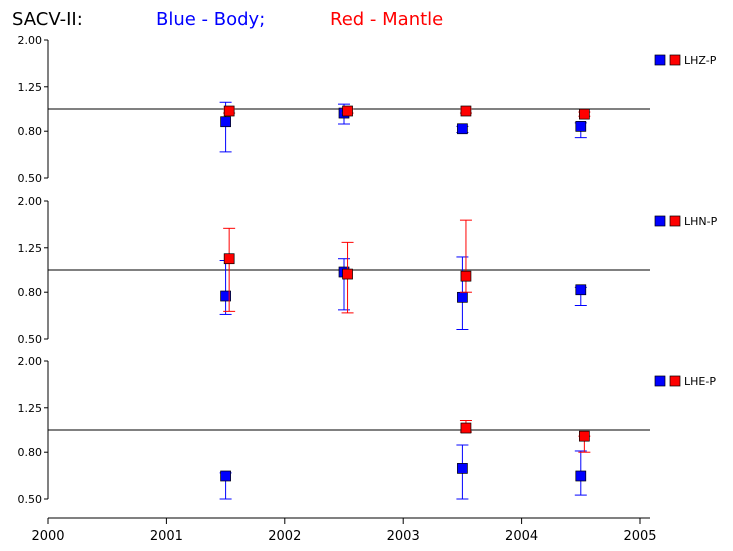  What do you see at coordinates (47, 19) in the screenshot?
I see `chart-title-prefix: SACV-II:` at bounding box center [47, 19].